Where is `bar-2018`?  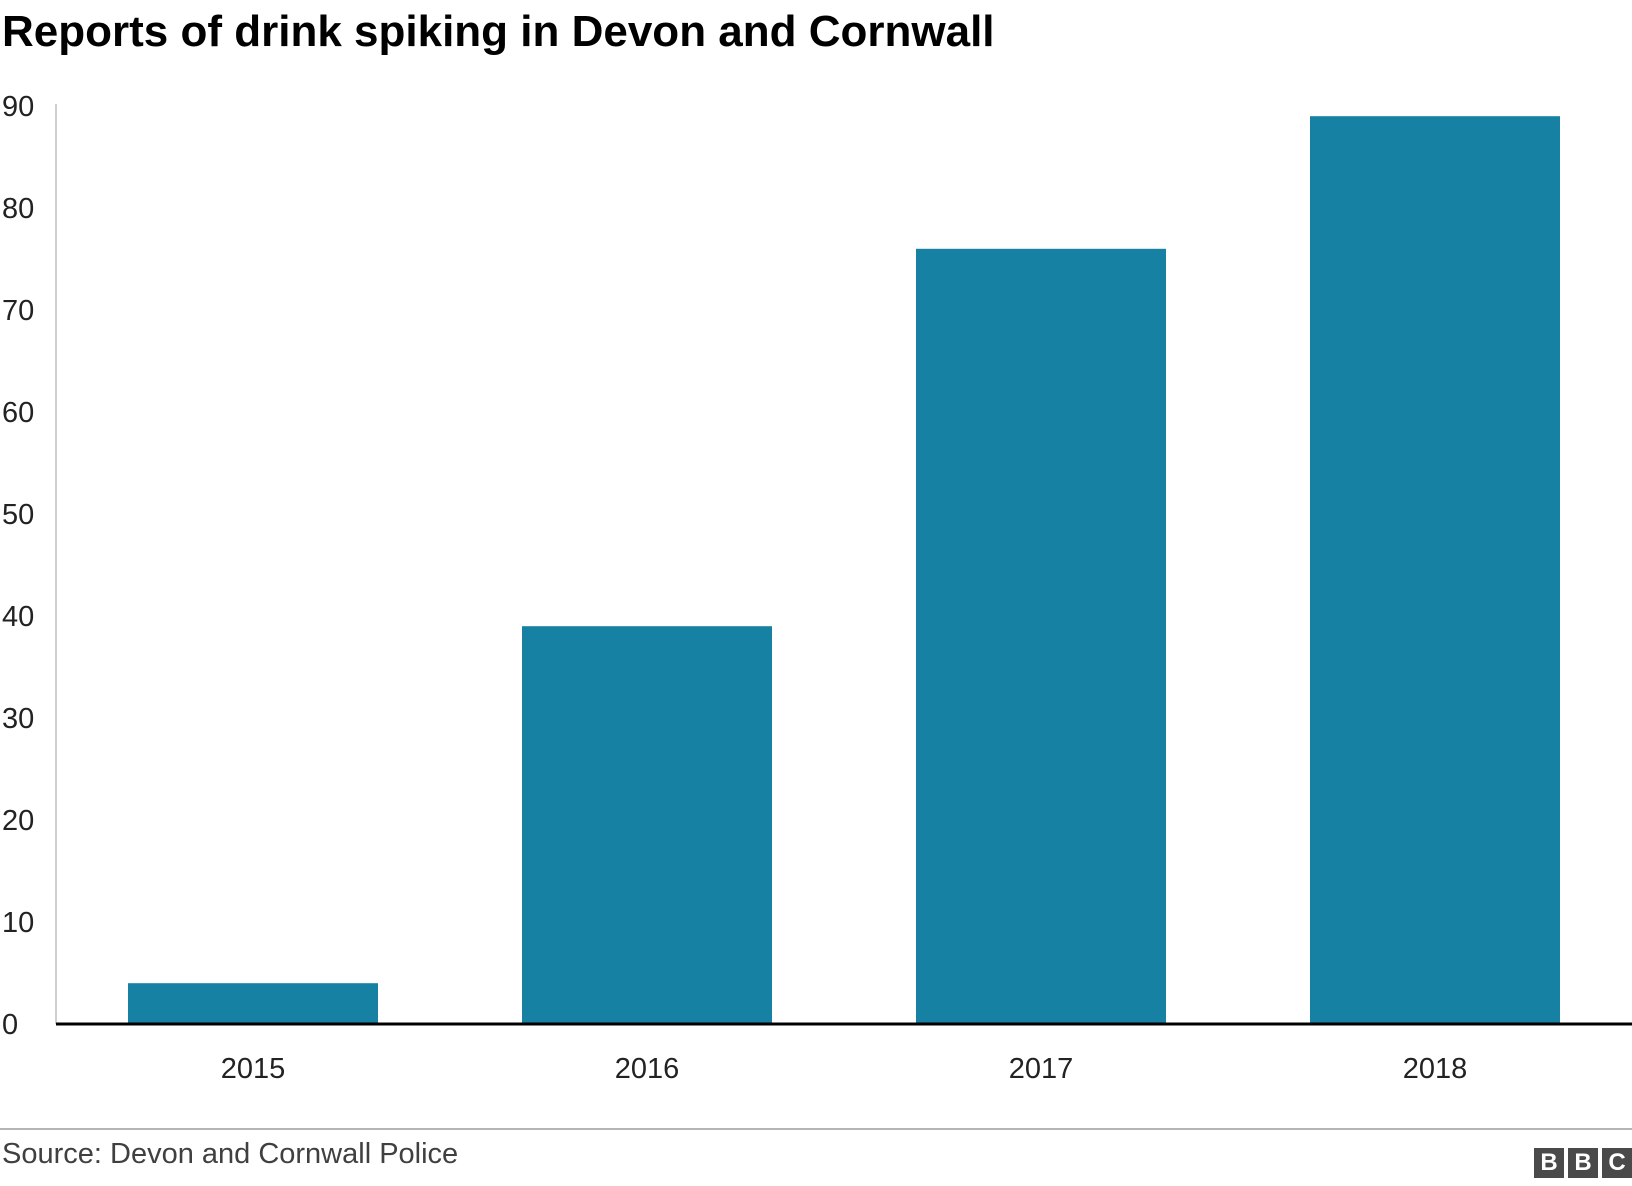 bar-2018 is located at coordinates (1435, 570).